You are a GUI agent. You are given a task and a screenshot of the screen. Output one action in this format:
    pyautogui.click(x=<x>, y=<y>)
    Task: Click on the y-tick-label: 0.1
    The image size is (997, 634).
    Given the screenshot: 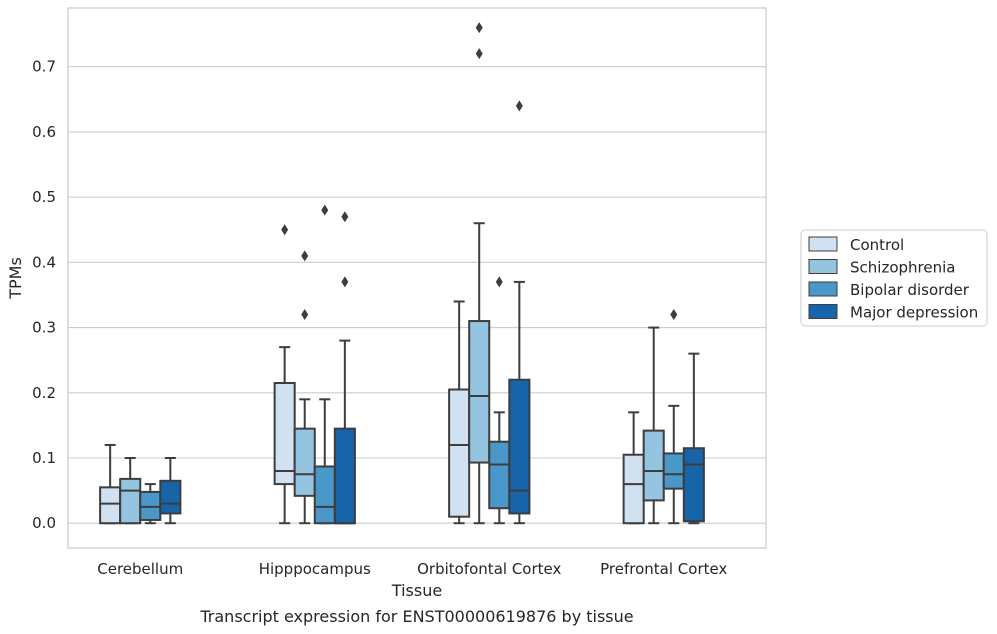 What is the action you would take?
    pyautogui.click(x=44, y=458)
    